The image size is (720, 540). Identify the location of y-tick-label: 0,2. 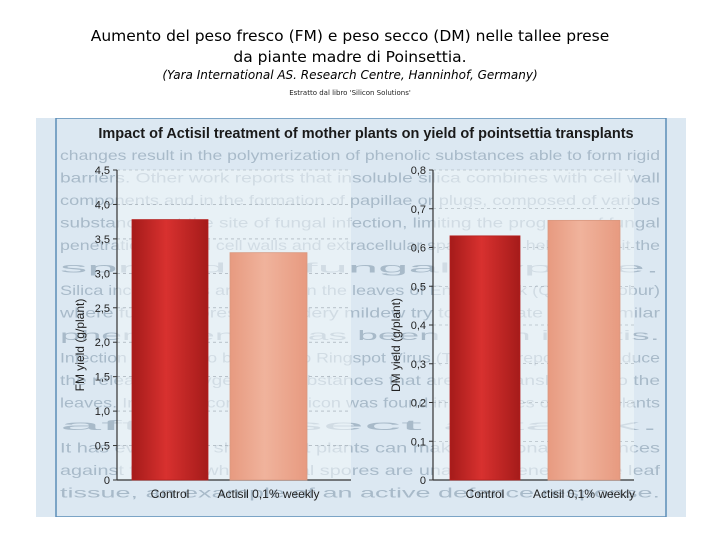
(418, 404).